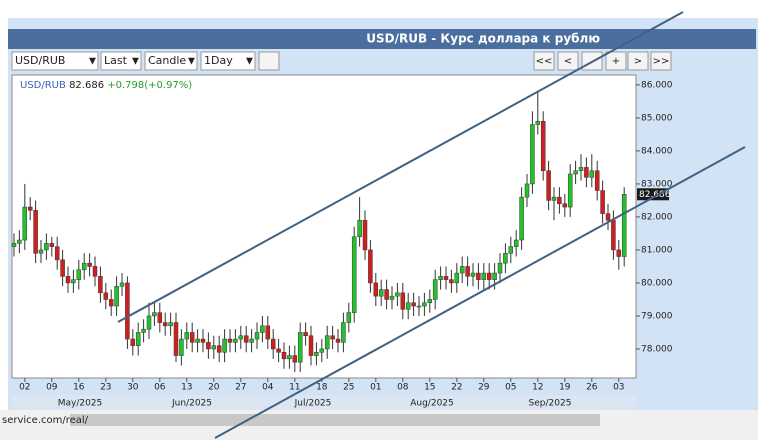 This screenshot has width=758, height=444. I want to click on x-tick-label: 18, so click(322, 388).